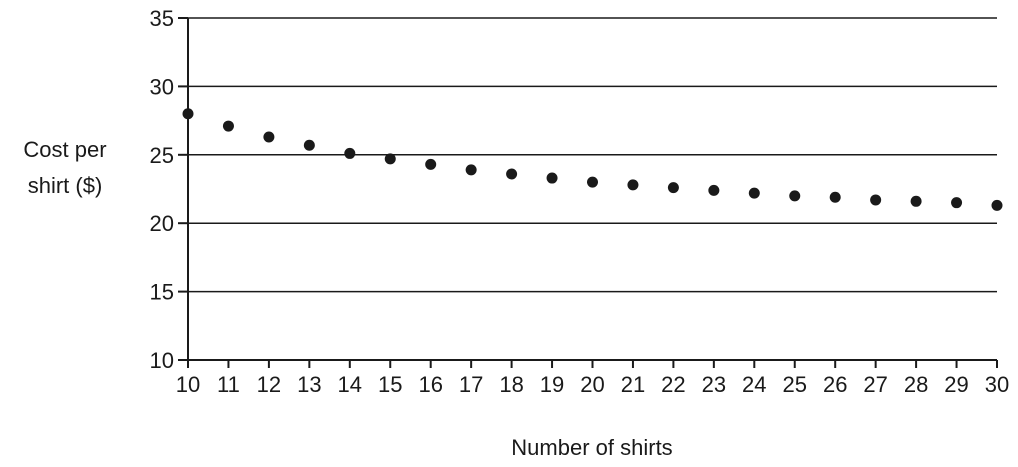 The height and width of the screenshot is (467, 1018). What do you see at coordinates (835, 384) in the screenshot?
I see `x-tick-label: 26` at bounding box center [835, 384].